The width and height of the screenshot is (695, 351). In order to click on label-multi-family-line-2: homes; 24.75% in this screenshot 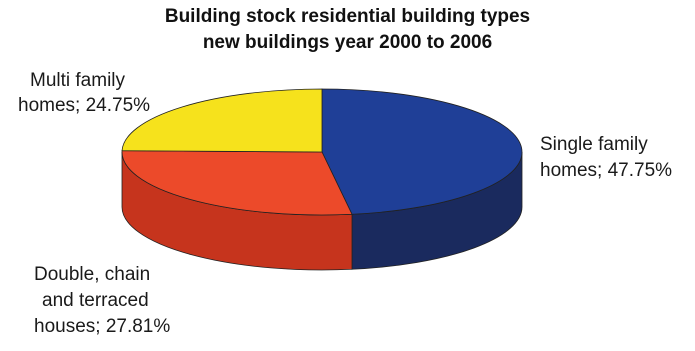, I will do `click(84, 105)`.